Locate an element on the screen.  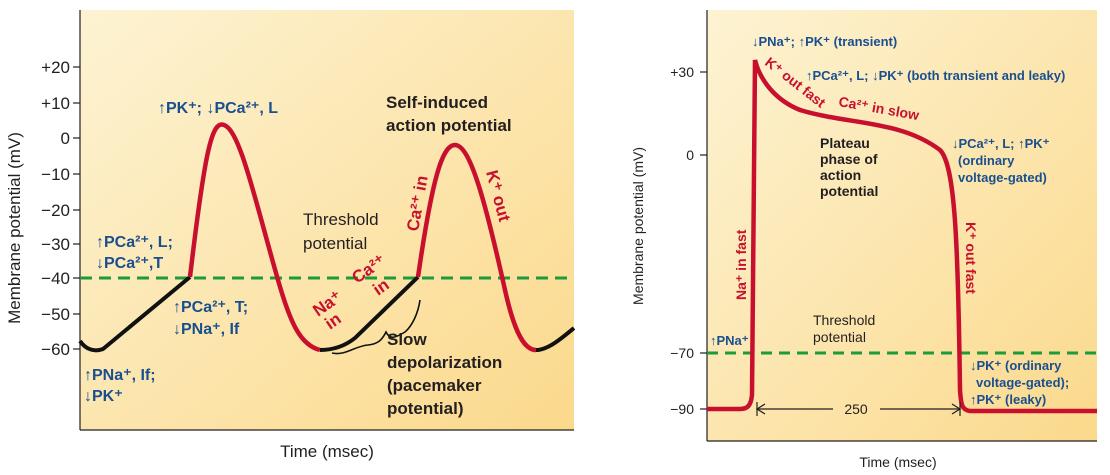
left-y-ticks is located at coordinates (76, 208).